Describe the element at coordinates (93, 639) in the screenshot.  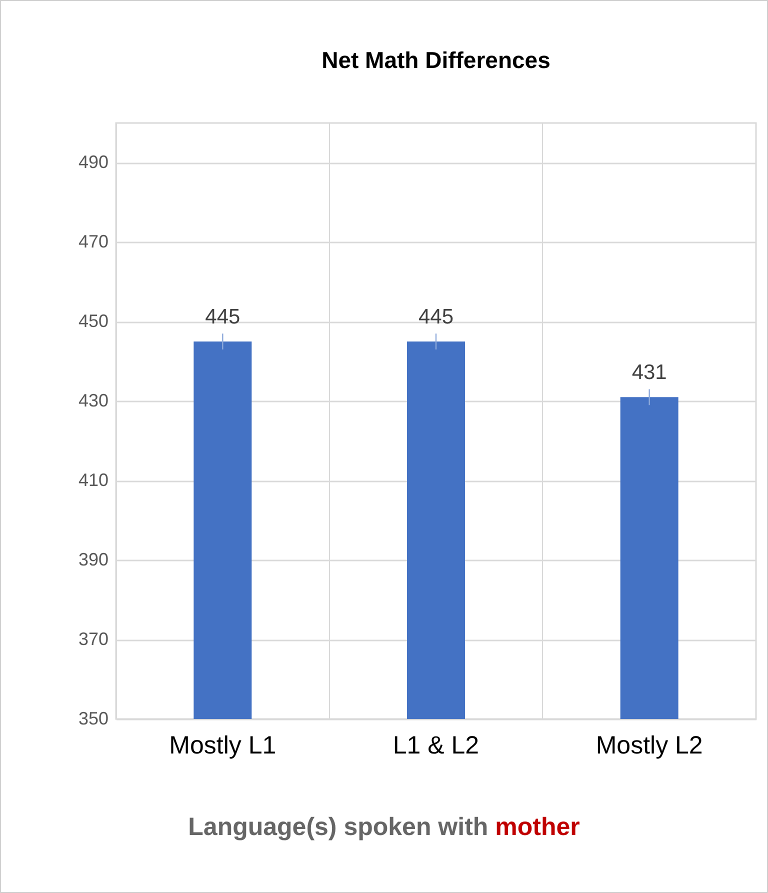
I see `y-tick-label: 370` at that location.